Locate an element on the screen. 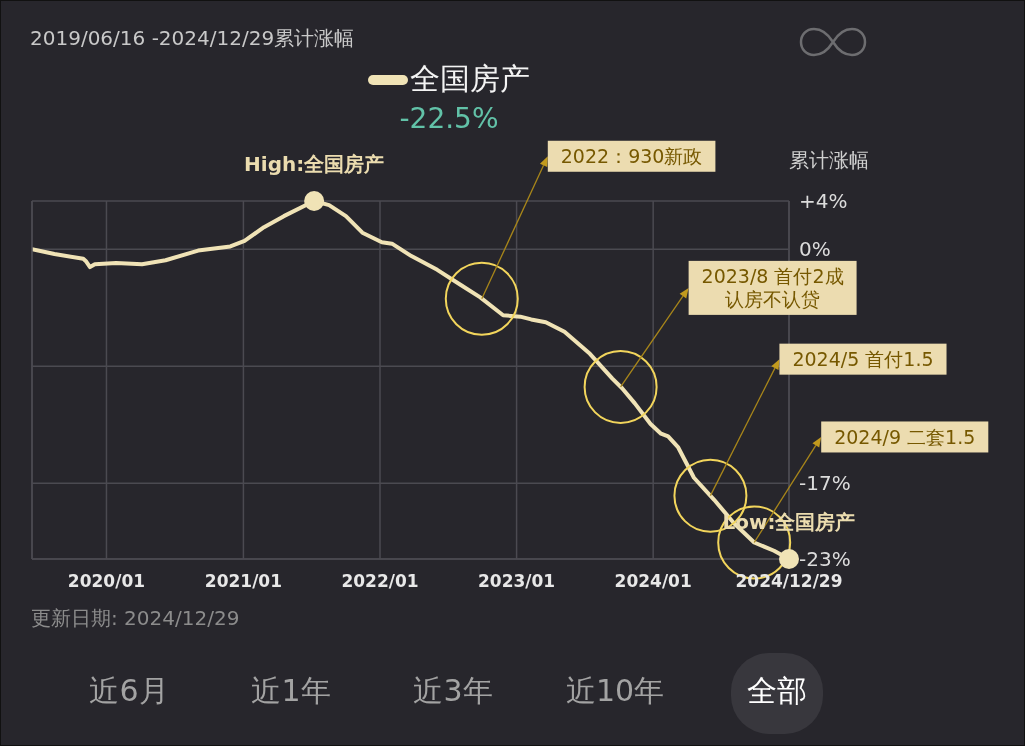  annotation: High:全国房产 is located at coordinates (314, 164).